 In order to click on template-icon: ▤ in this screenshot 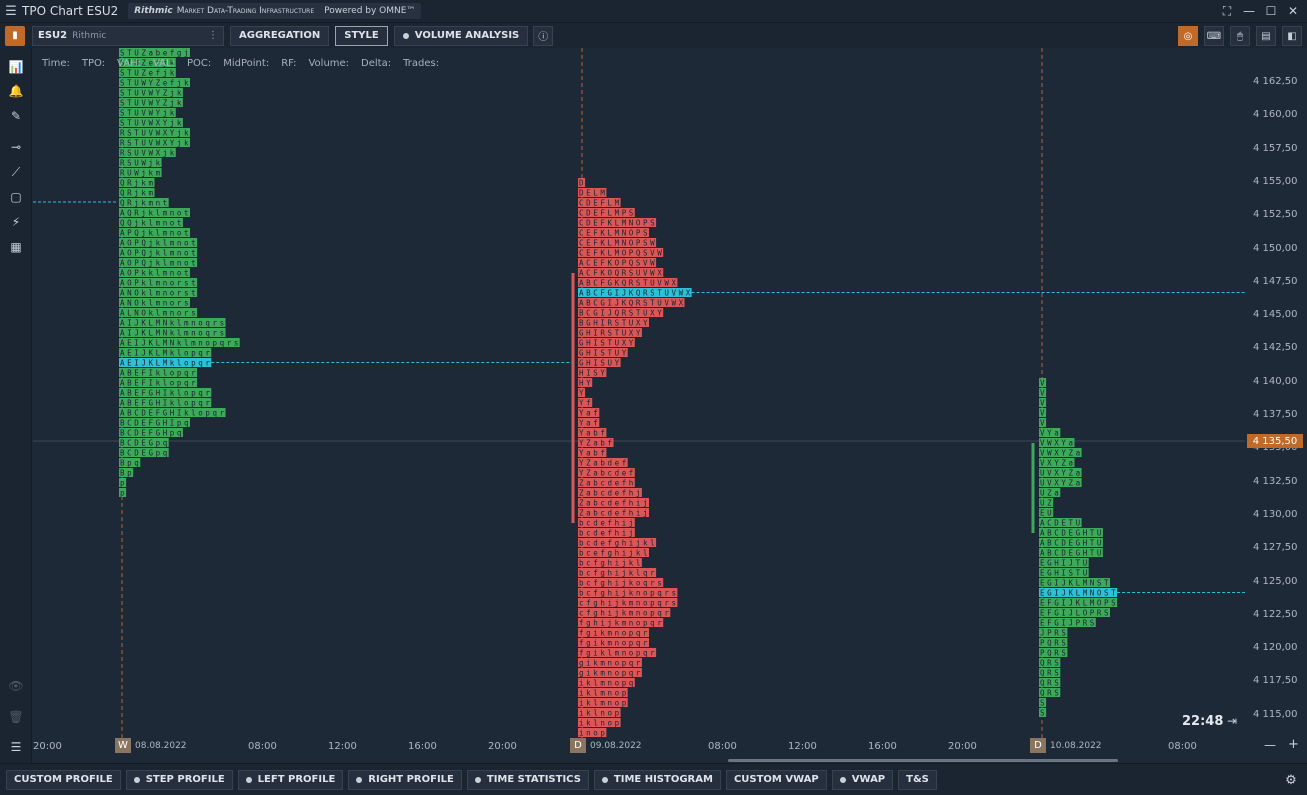, I will do `click(1266, 36)`.